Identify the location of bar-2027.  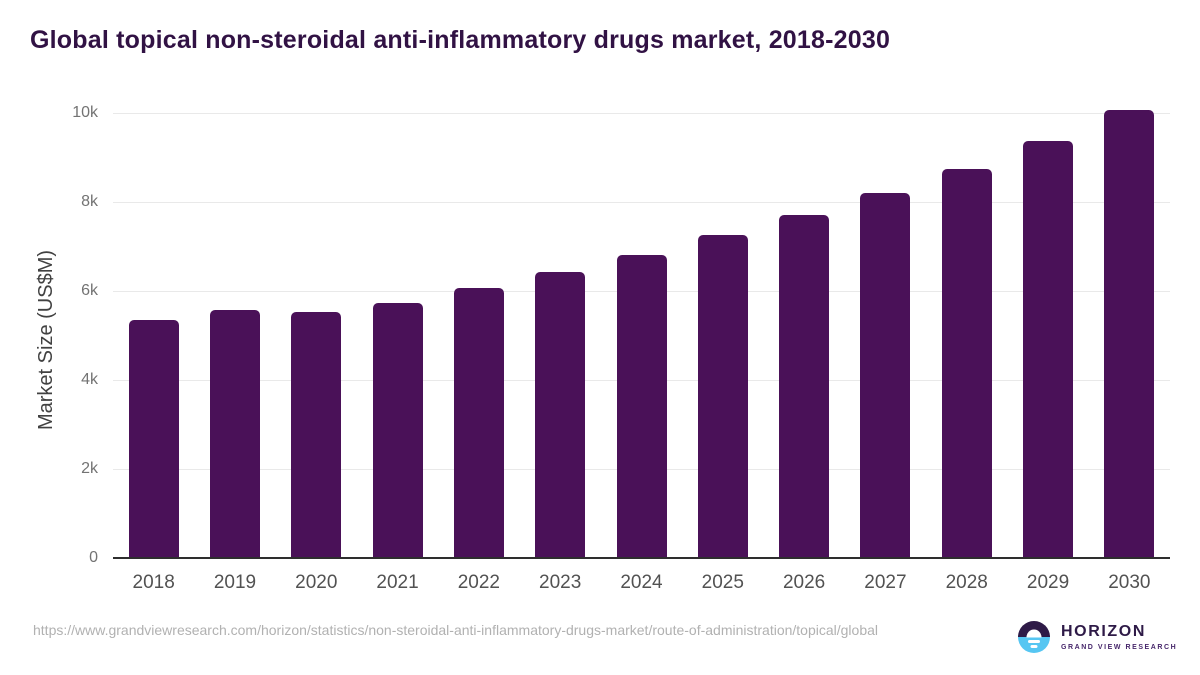
(885, 375).